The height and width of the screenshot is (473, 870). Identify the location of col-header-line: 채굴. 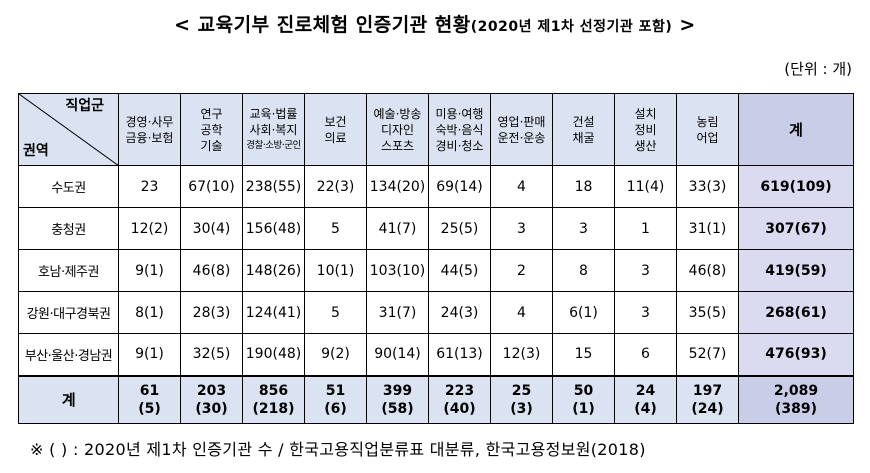
(583, 137).